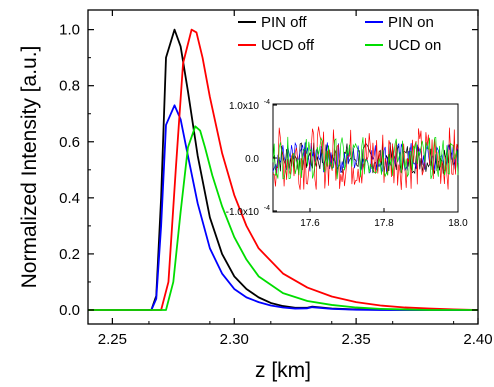 This screenshot has width=494, height=387. I want to click on x-tick-label-0: 2.25, so click(112, 339).